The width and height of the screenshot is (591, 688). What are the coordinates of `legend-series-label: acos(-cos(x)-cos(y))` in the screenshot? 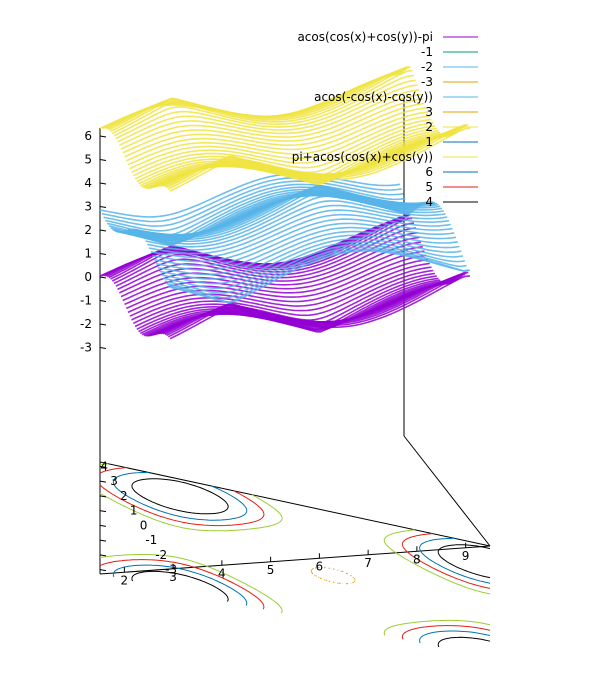 It's located at (373, 97).